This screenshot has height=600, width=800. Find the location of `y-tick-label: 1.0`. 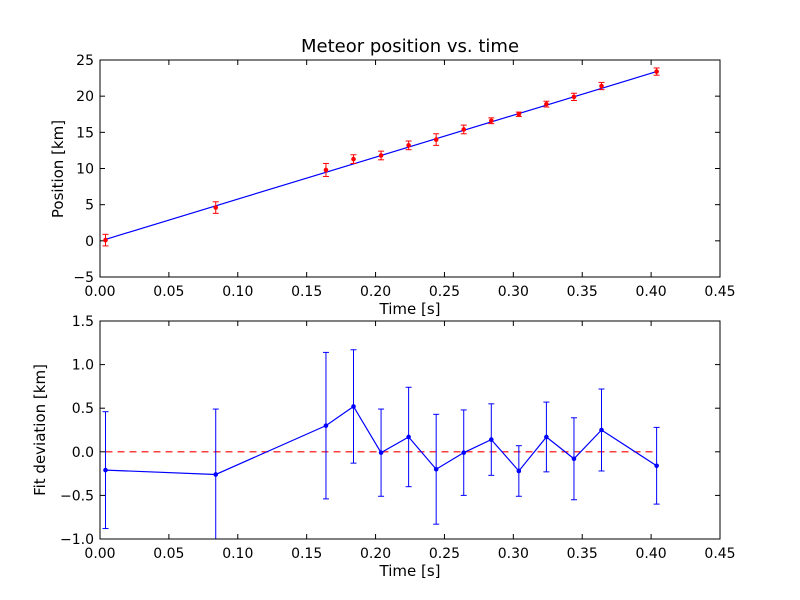

y-tick-label: 1.0 is located at coordinates (83, 366).